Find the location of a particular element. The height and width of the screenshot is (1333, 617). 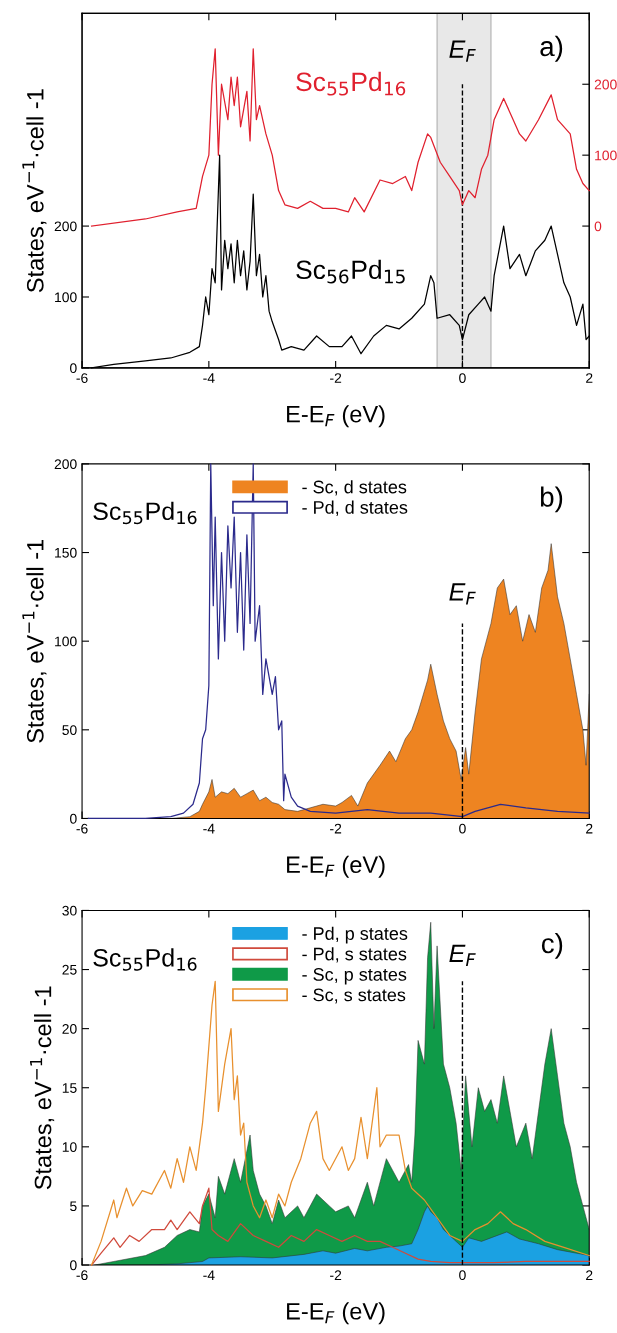

legend-label: - Sc, p states is located at coordinates (354, 976).